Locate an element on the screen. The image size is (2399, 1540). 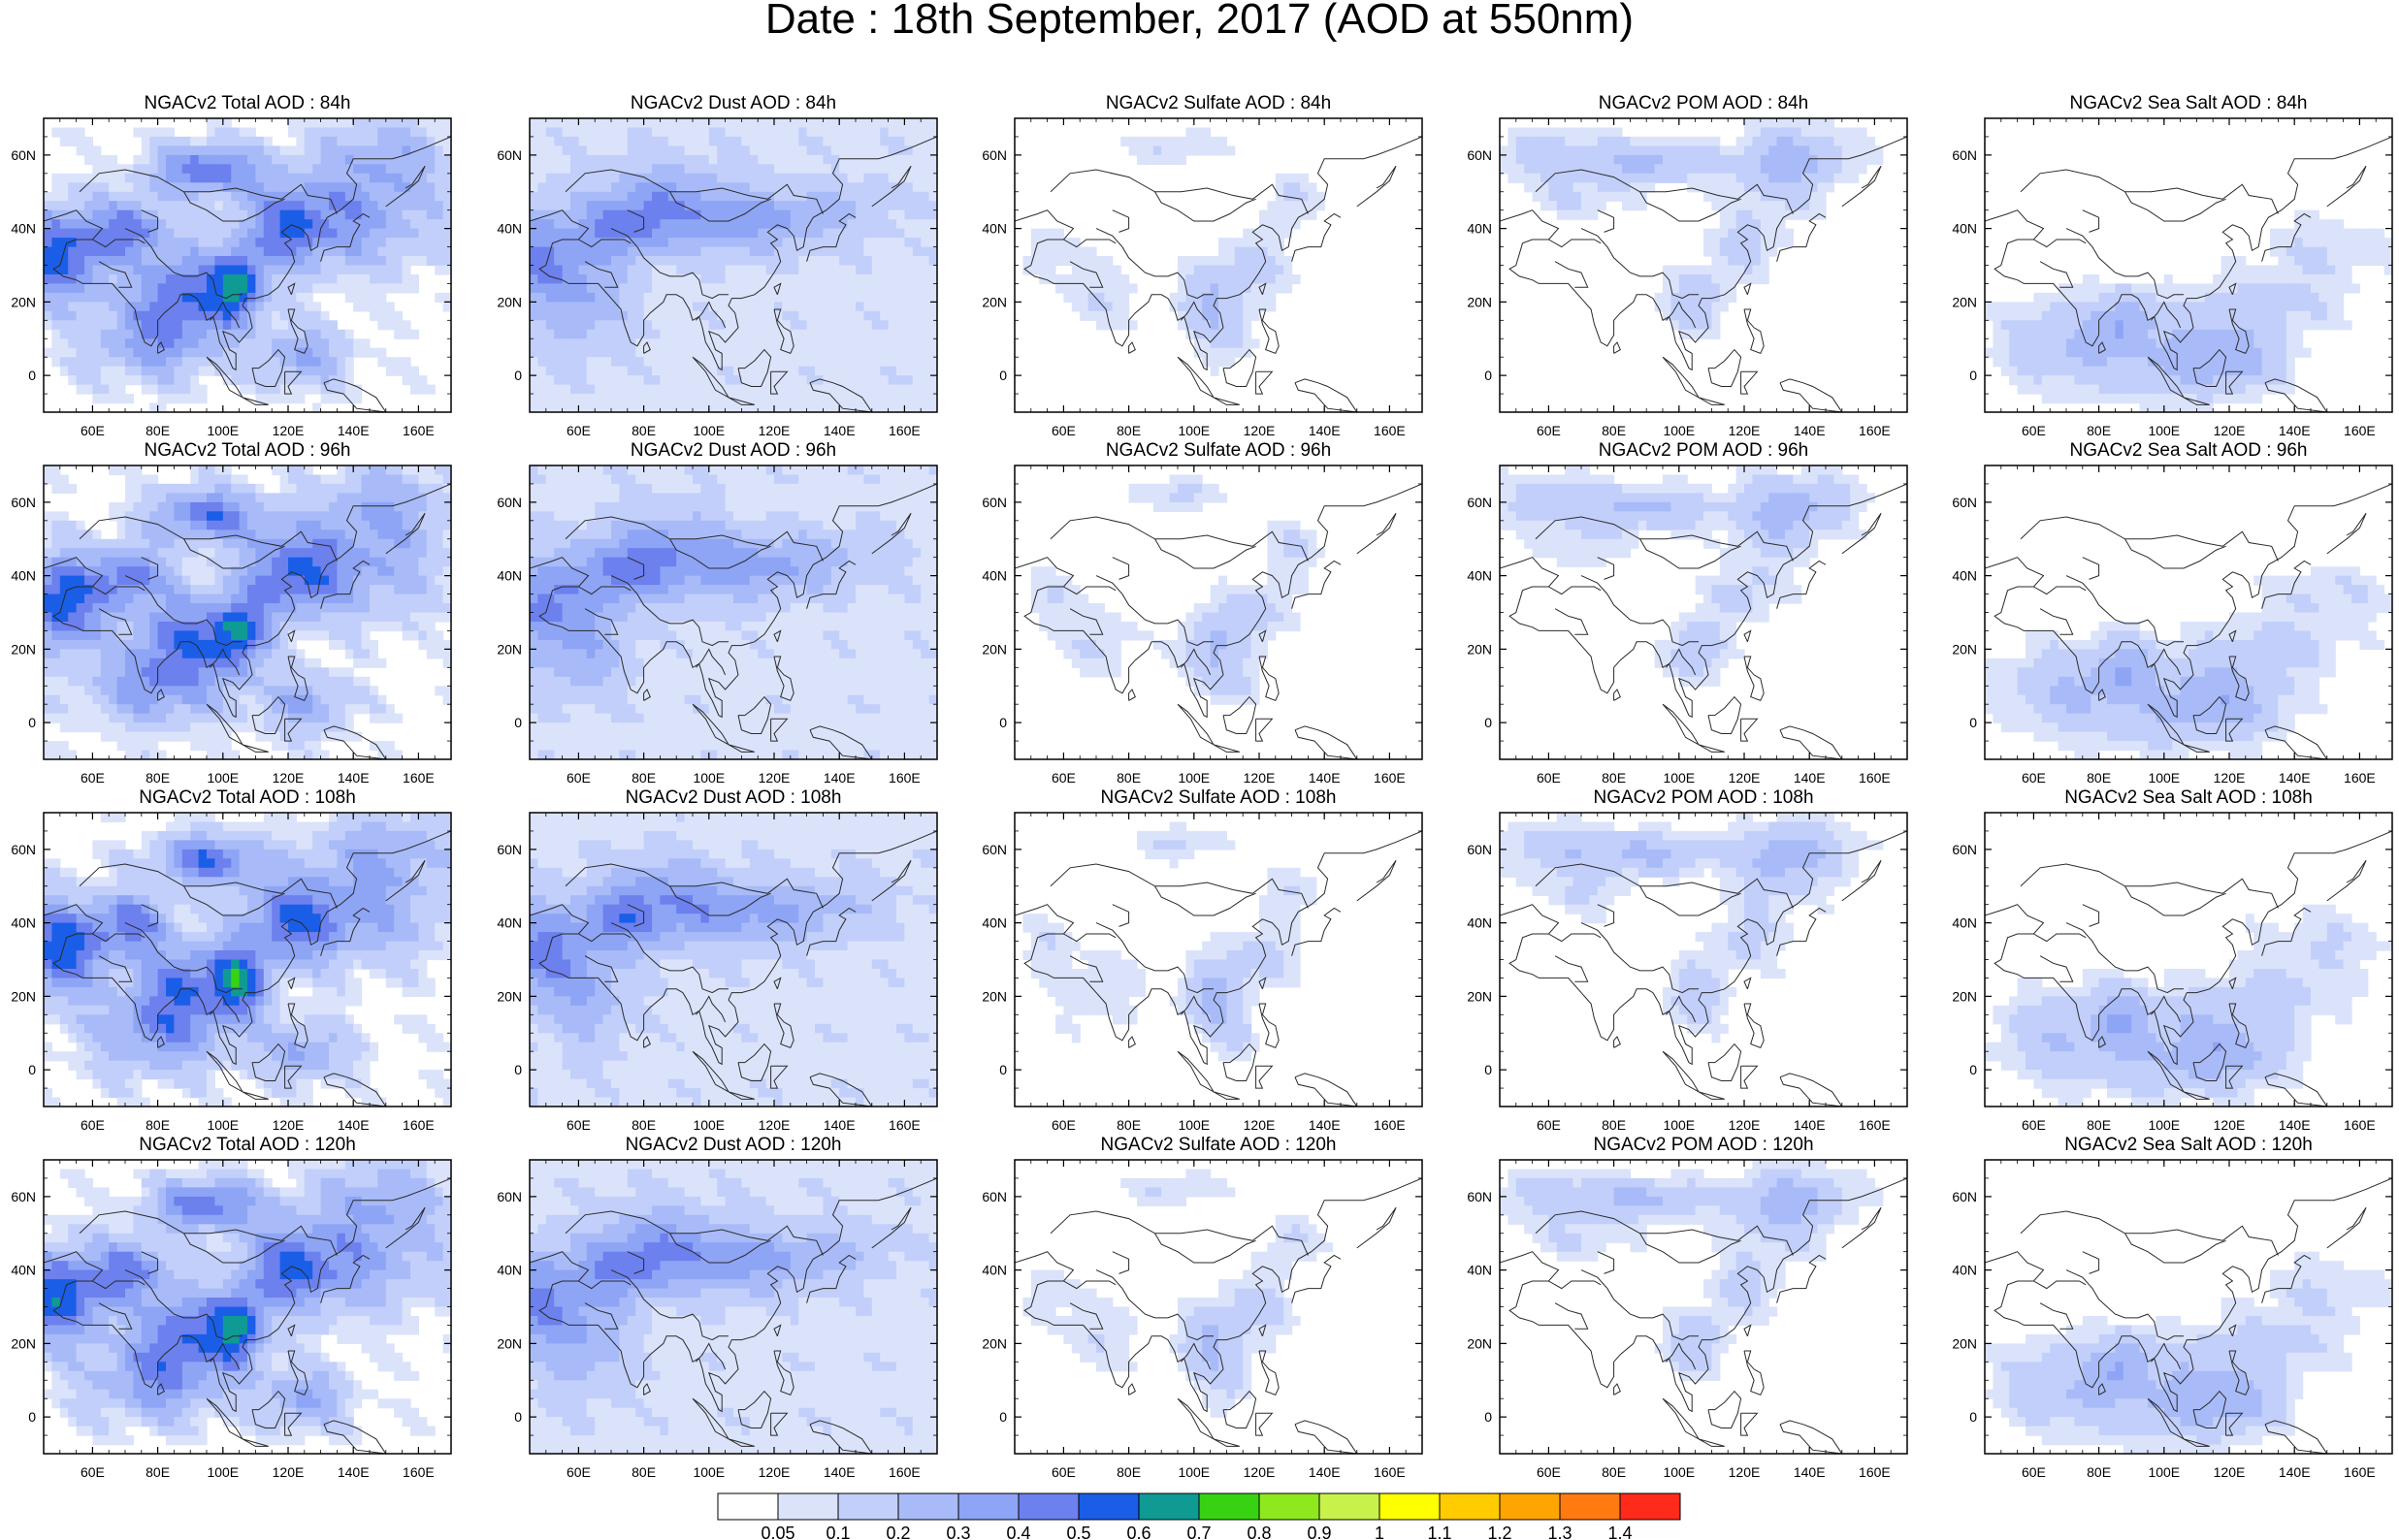
panel-title: NGACv2 Dust AOD : 108h is located at coordinates (734, 798).